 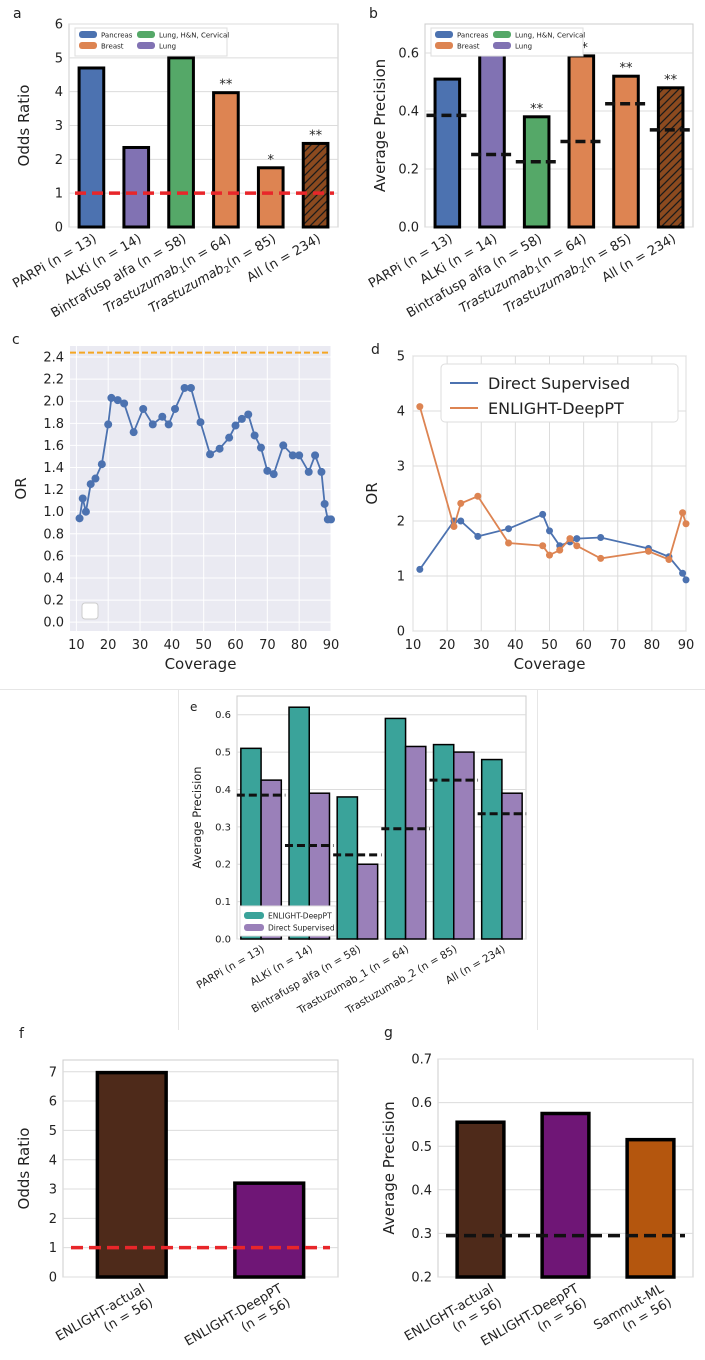 I want to click on panel-c-xtick-6: 70, so click(x=267, y=645).